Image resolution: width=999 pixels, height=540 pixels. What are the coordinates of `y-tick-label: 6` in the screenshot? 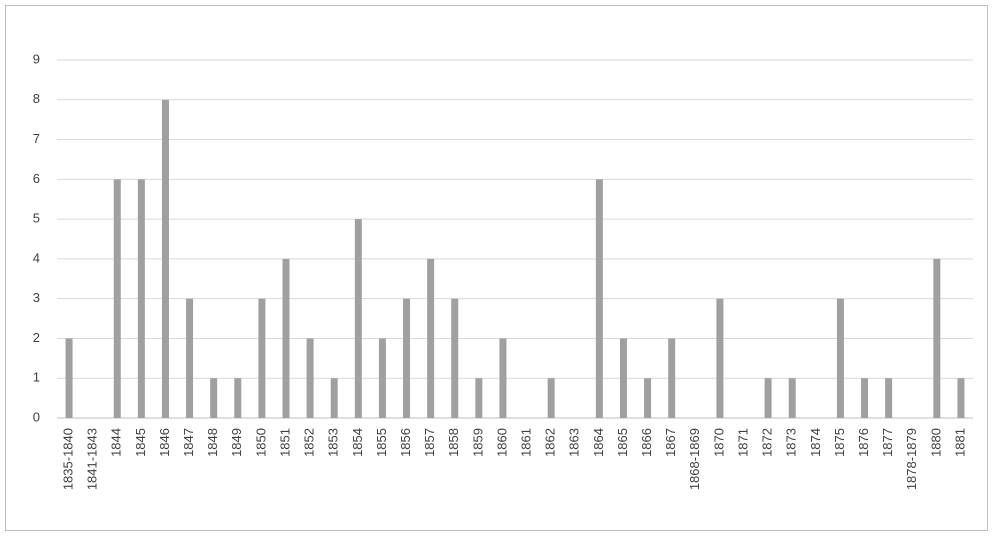 It's located at (36, 178).